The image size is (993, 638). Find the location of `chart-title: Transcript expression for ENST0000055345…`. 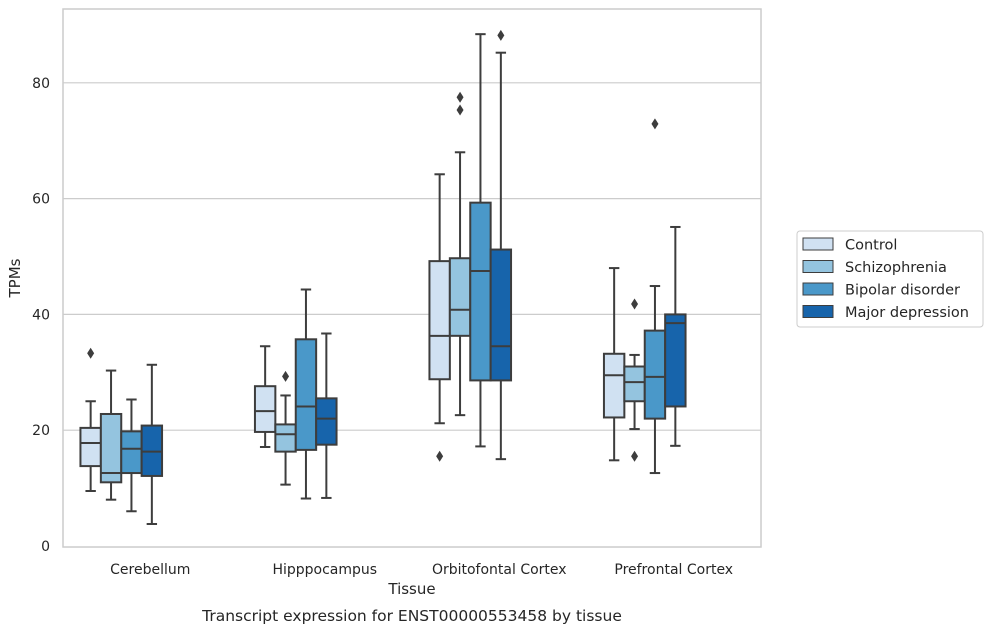

chart-title: Transcript expression for ENST0000055345… is located at coordinates (411, 616).